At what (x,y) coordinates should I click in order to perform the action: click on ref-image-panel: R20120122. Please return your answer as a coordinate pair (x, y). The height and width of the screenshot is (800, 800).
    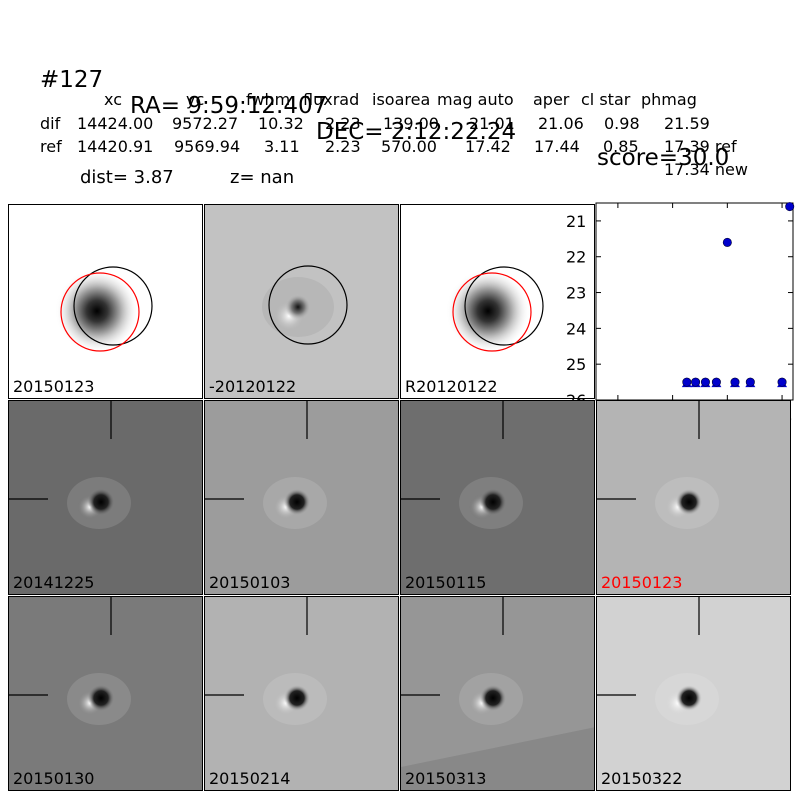
    Looking at the image, I should click on (497, 301).